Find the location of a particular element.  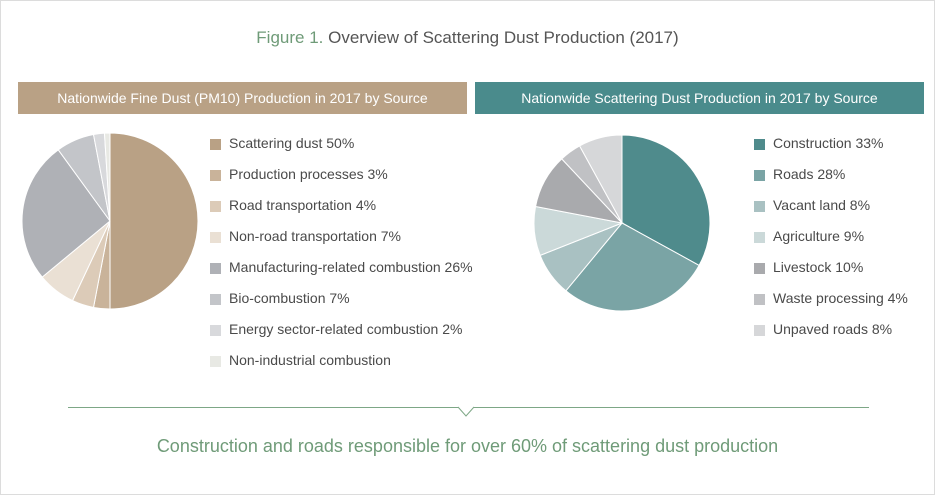

legend-label: Unpaved roads 8% is located at coordinates (833, 329).